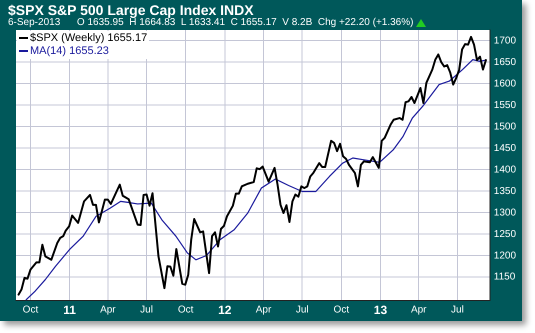 This screenshot has width=535, height=333. I want to click on y-tick-label: 1400, so click(505, 170).